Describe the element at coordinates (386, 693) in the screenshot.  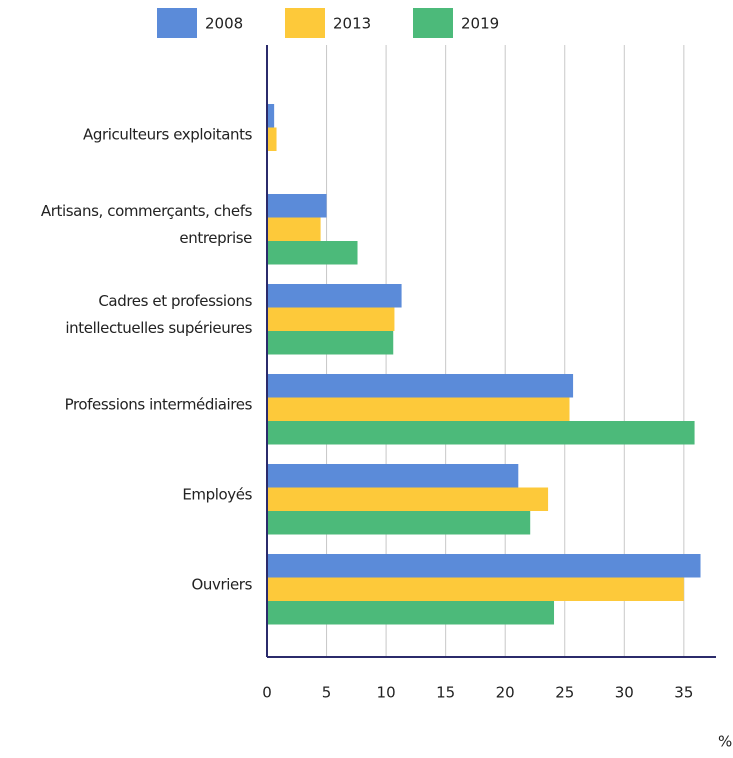
I see `x-tick-label: 10` at that location.